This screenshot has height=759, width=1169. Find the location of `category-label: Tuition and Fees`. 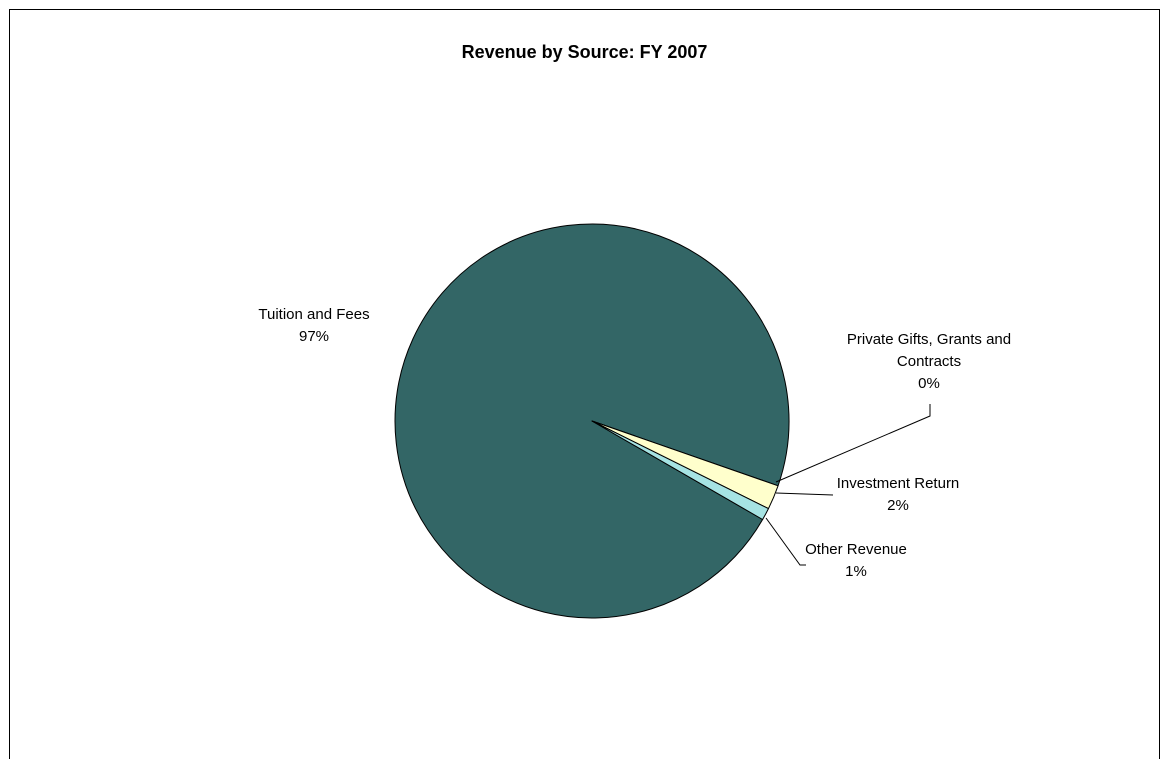

category-label: Tuition and Fees is located at coordinates (314, 314).